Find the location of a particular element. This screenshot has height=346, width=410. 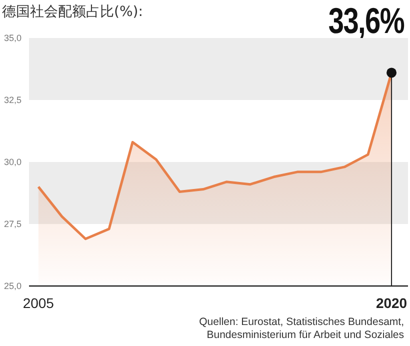

y-tick-label: 30,0 is located at coordinates (13, 162).